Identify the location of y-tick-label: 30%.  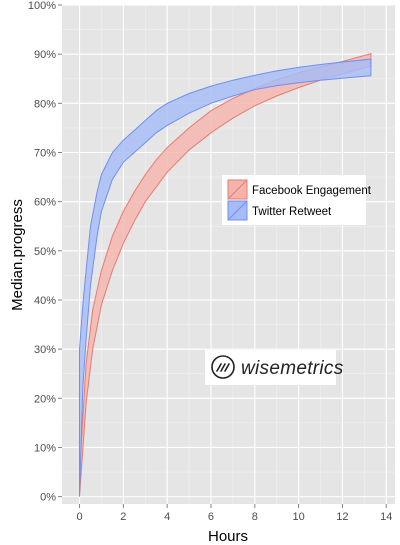
(45, 350).